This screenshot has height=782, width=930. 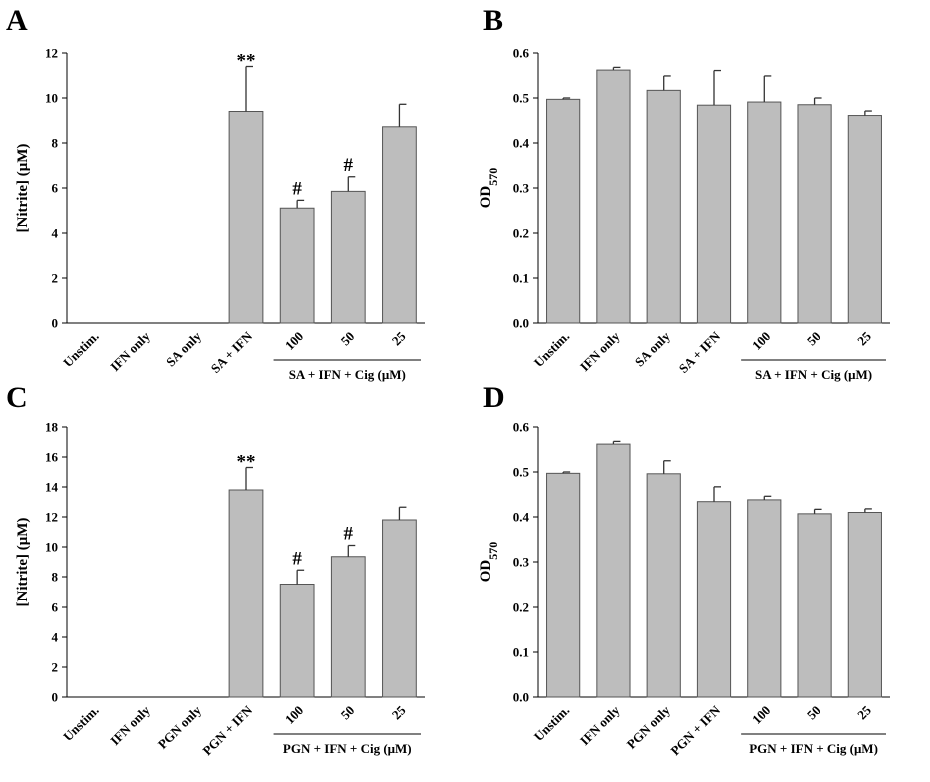 What do you see at coordinates (52, 487) in the screenshot?
I see `y-tick-label: 14` at bounding box center [52, 487].